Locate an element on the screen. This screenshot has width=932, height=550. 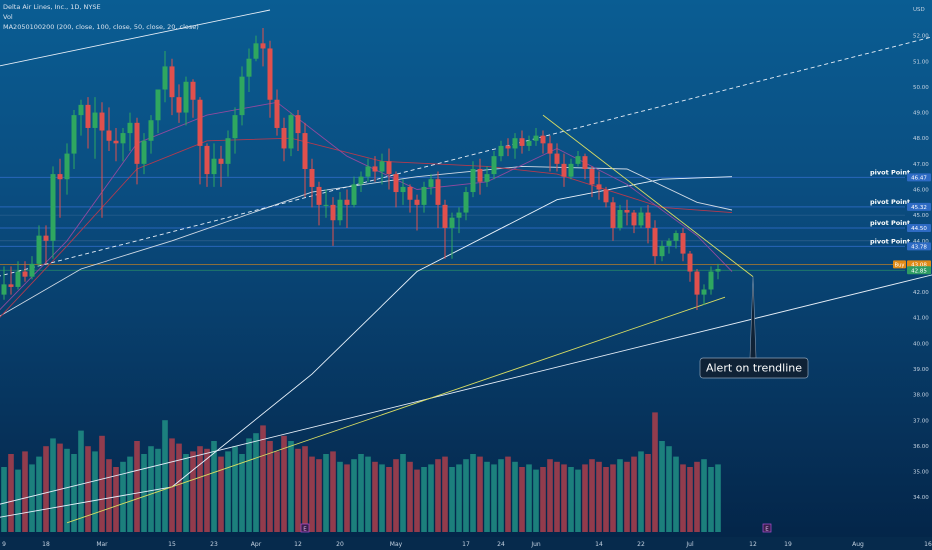
y-tick-label: 40.00 is located at coordinates (921, 344).